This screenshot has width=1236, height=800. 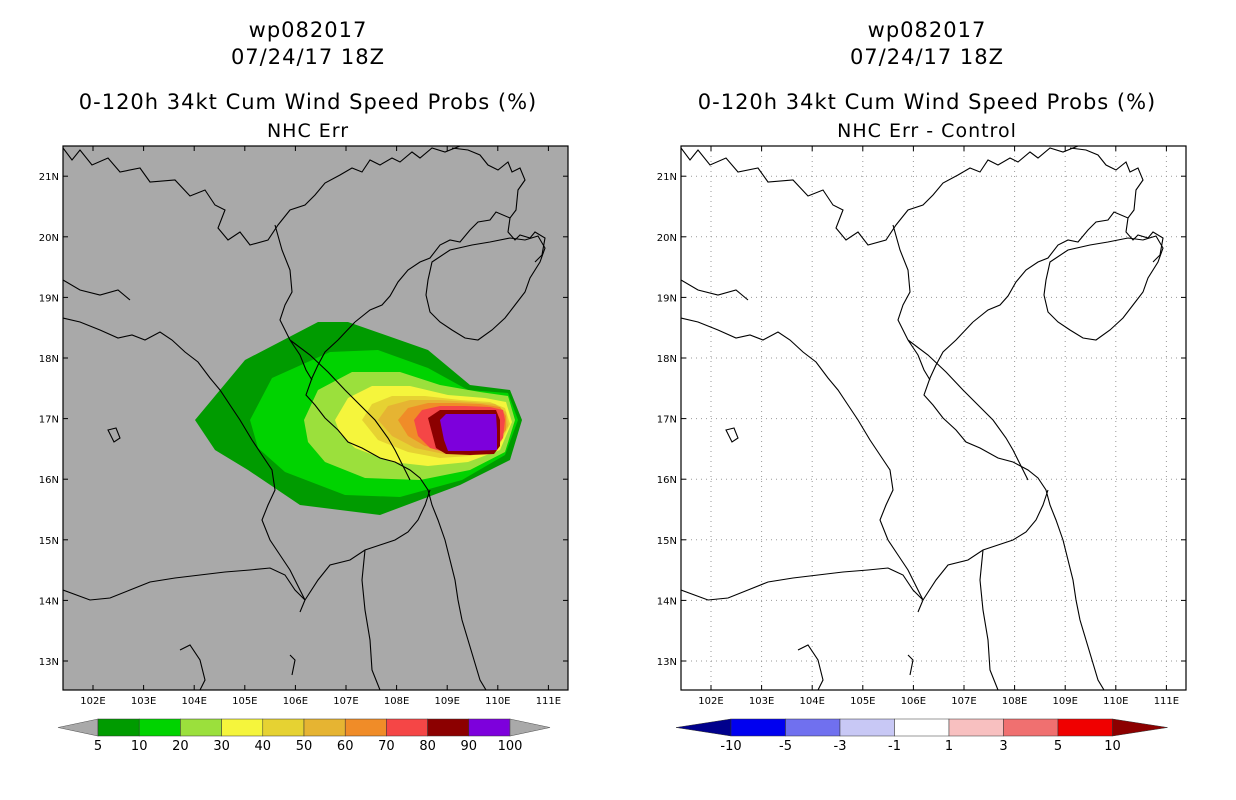 I want to click on colorbar-label: 20, so click(x=180, y=746).